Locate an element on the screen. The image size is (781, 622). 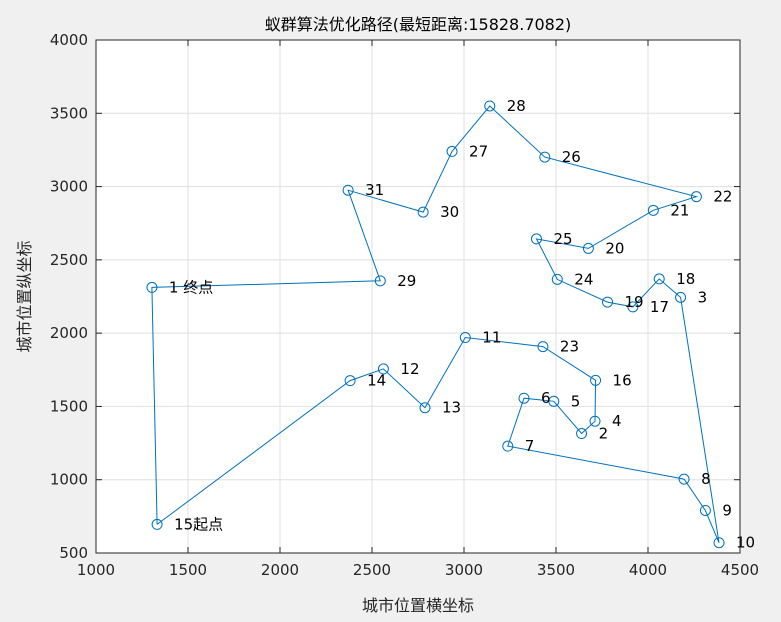
x-tick-label: 4000 is located at coordinates (648, 570).